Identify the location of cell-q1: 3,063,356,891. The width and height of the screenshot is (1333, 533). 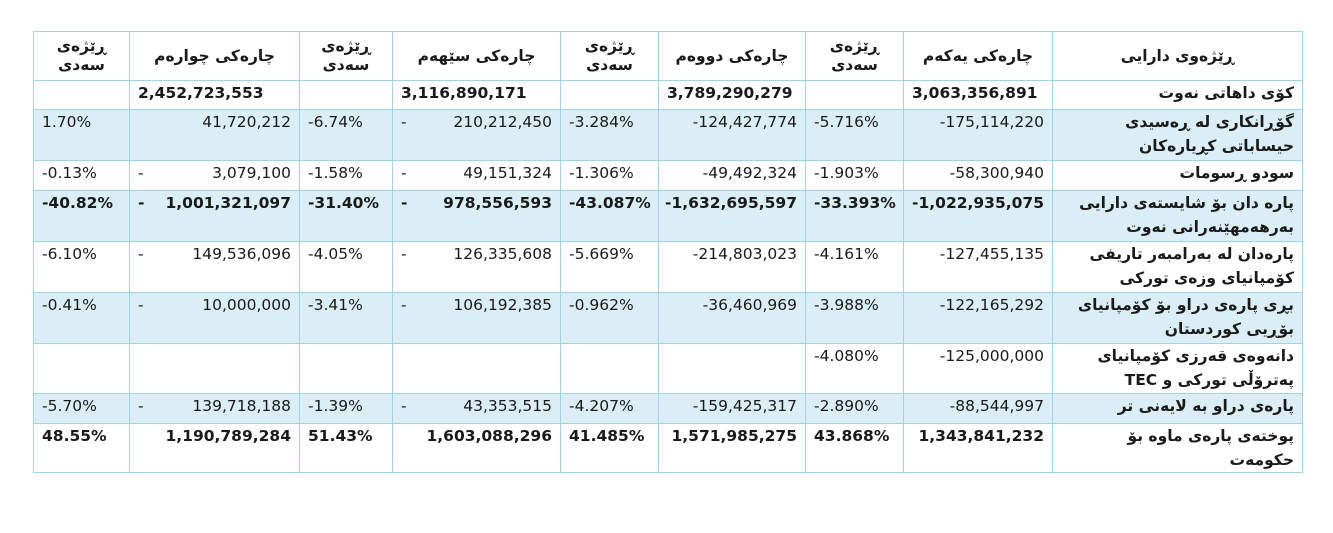
(978, 95).